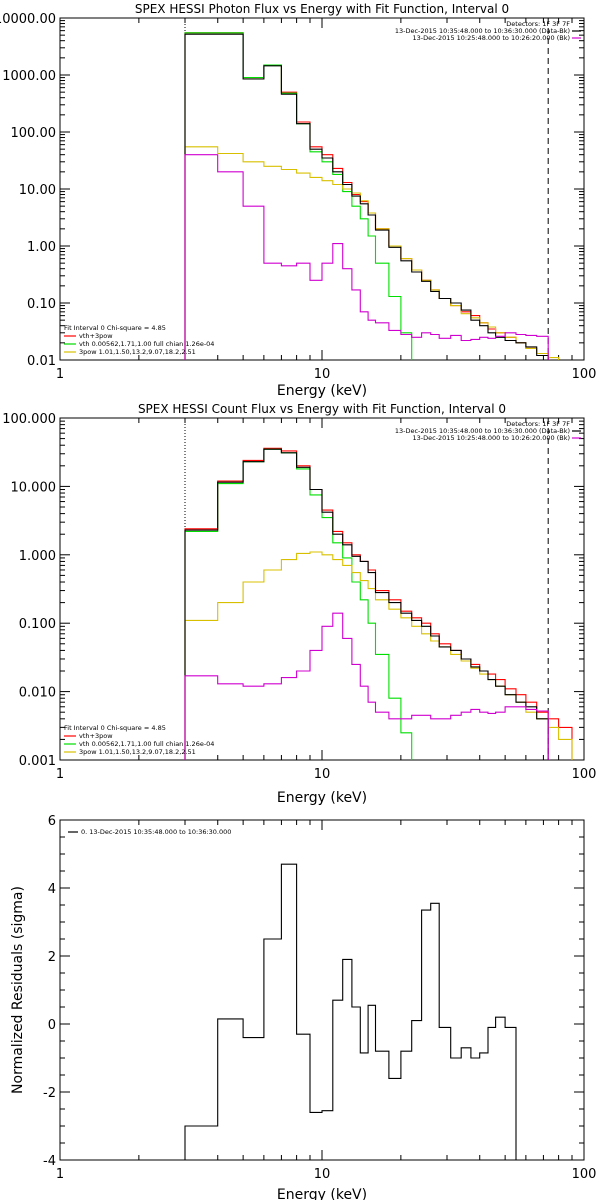 The height and width of the screenshot is (1200, 600). Describe the element at coordinates (52, 889) in the screenshot. I see `y-tick-label: 4` at that location.